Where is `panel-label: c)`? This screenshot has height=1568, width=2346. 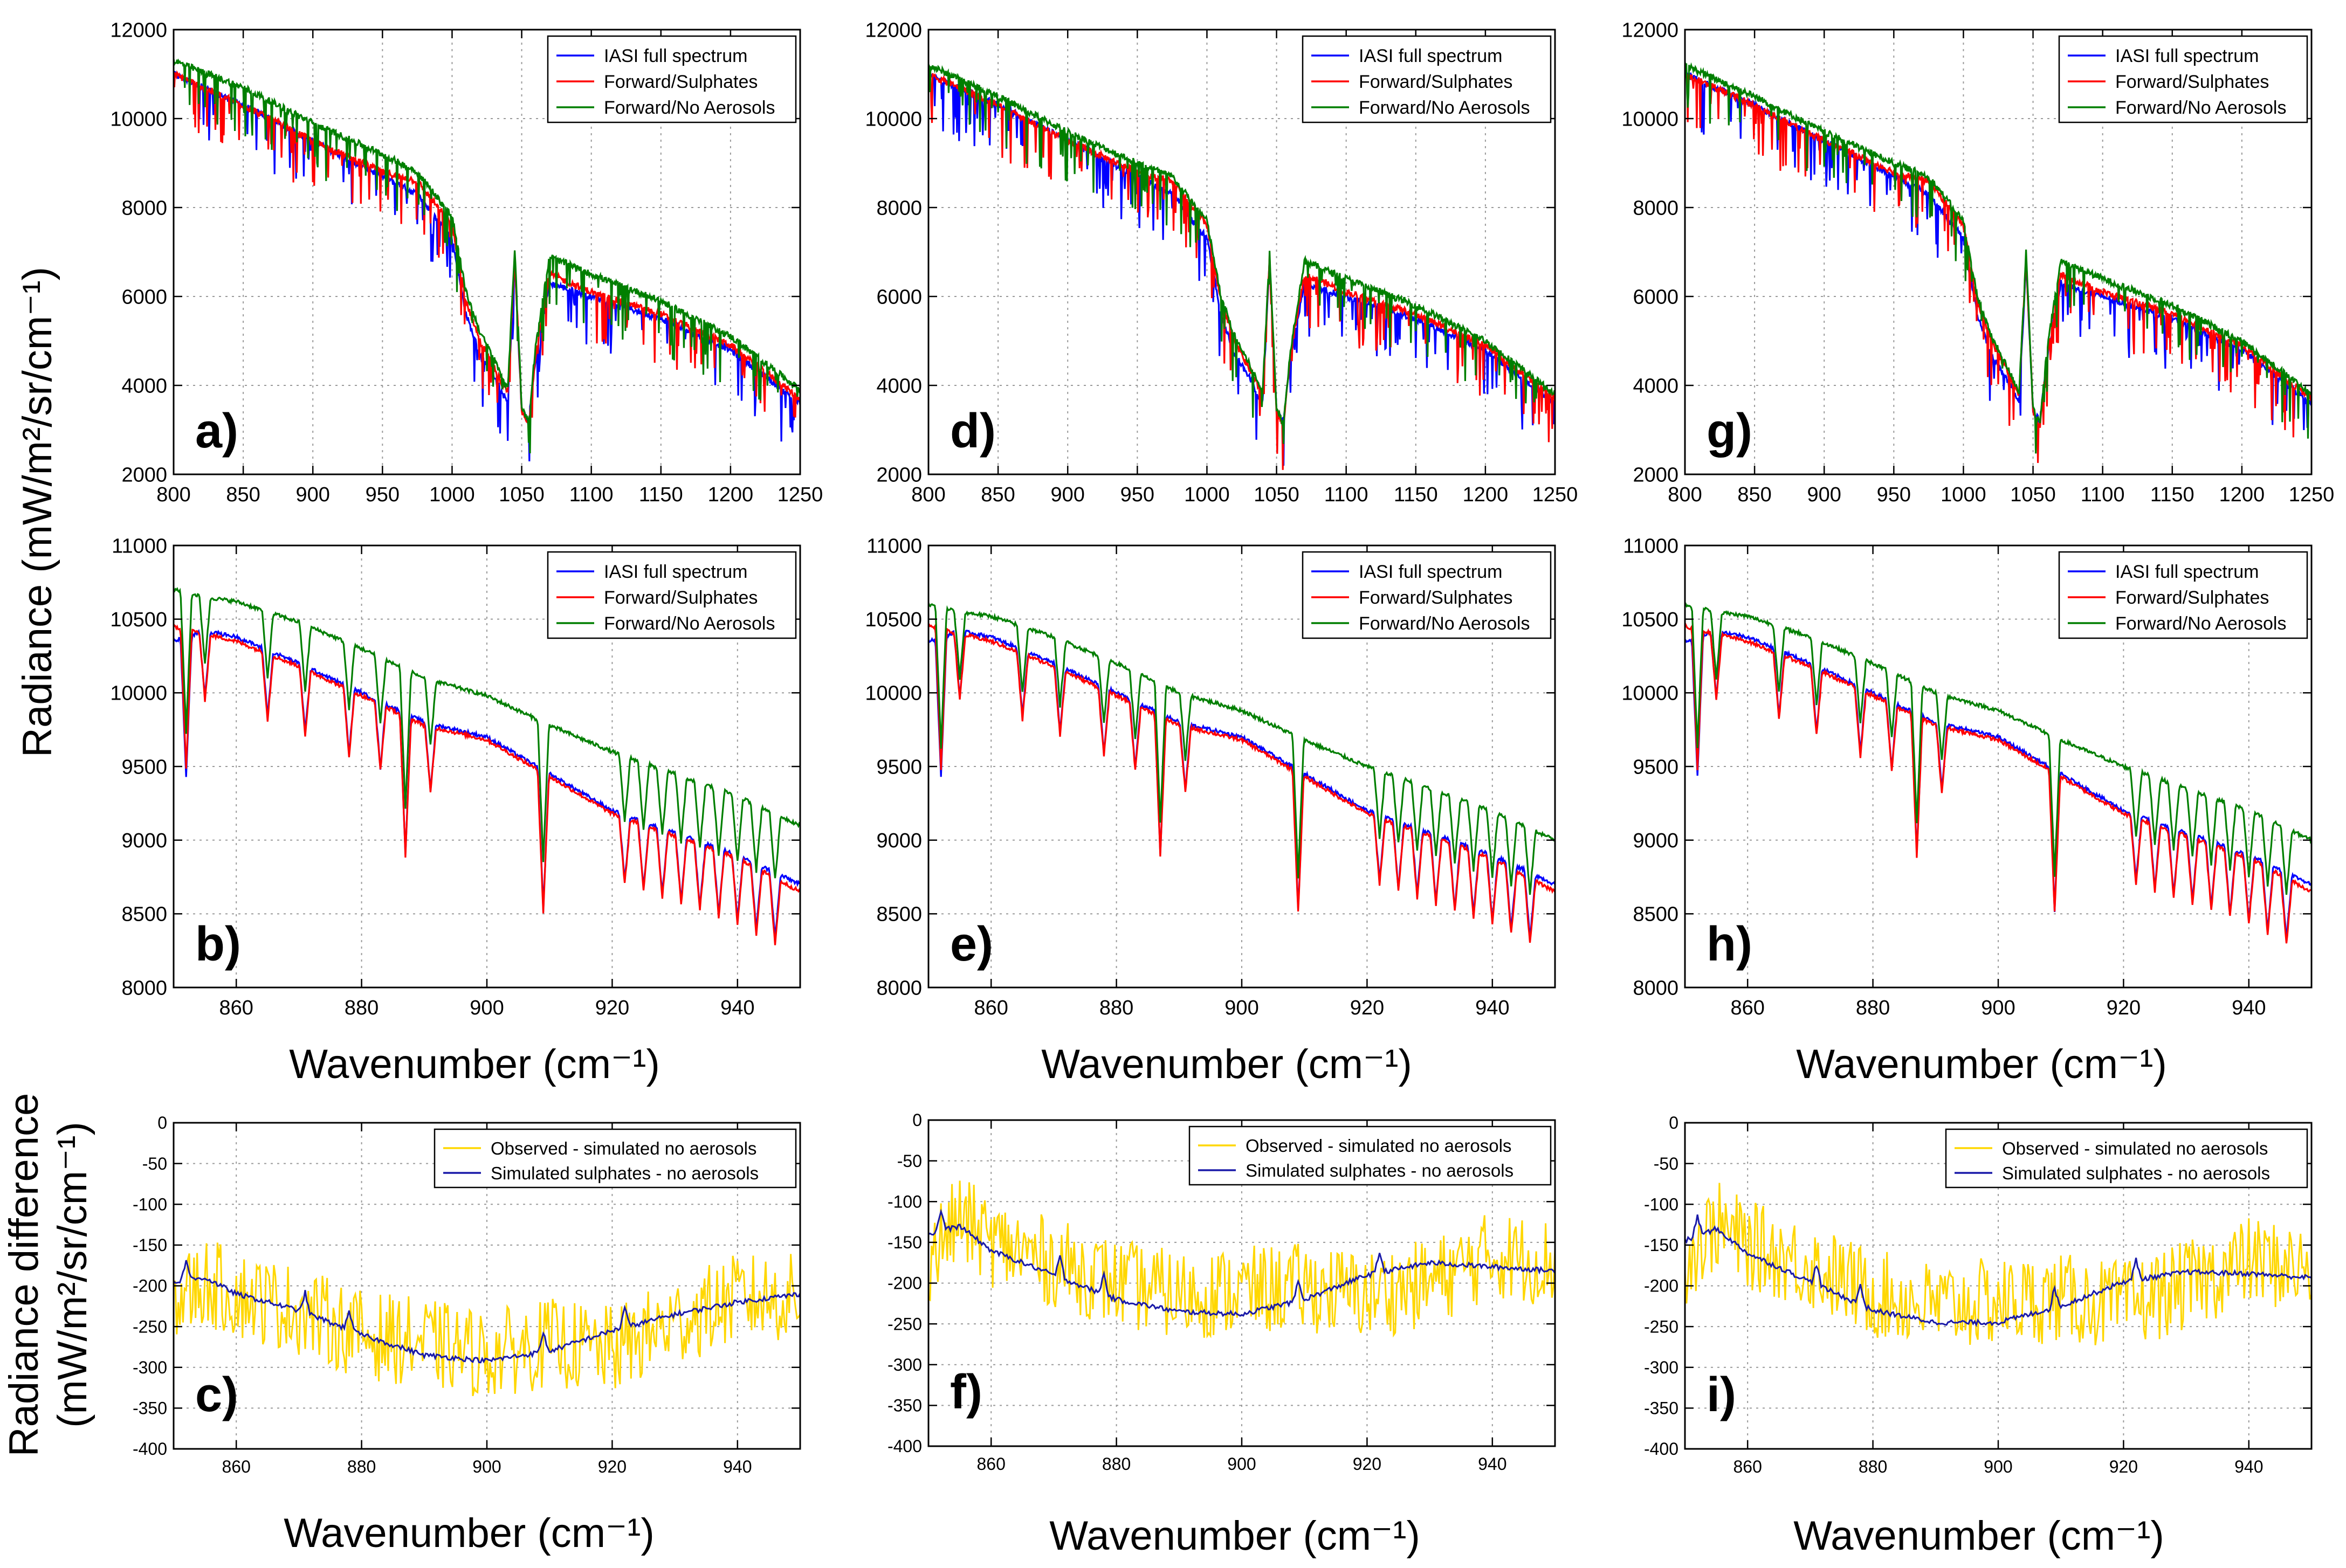 panel-label: c) is located at coordinates (216, 1395).